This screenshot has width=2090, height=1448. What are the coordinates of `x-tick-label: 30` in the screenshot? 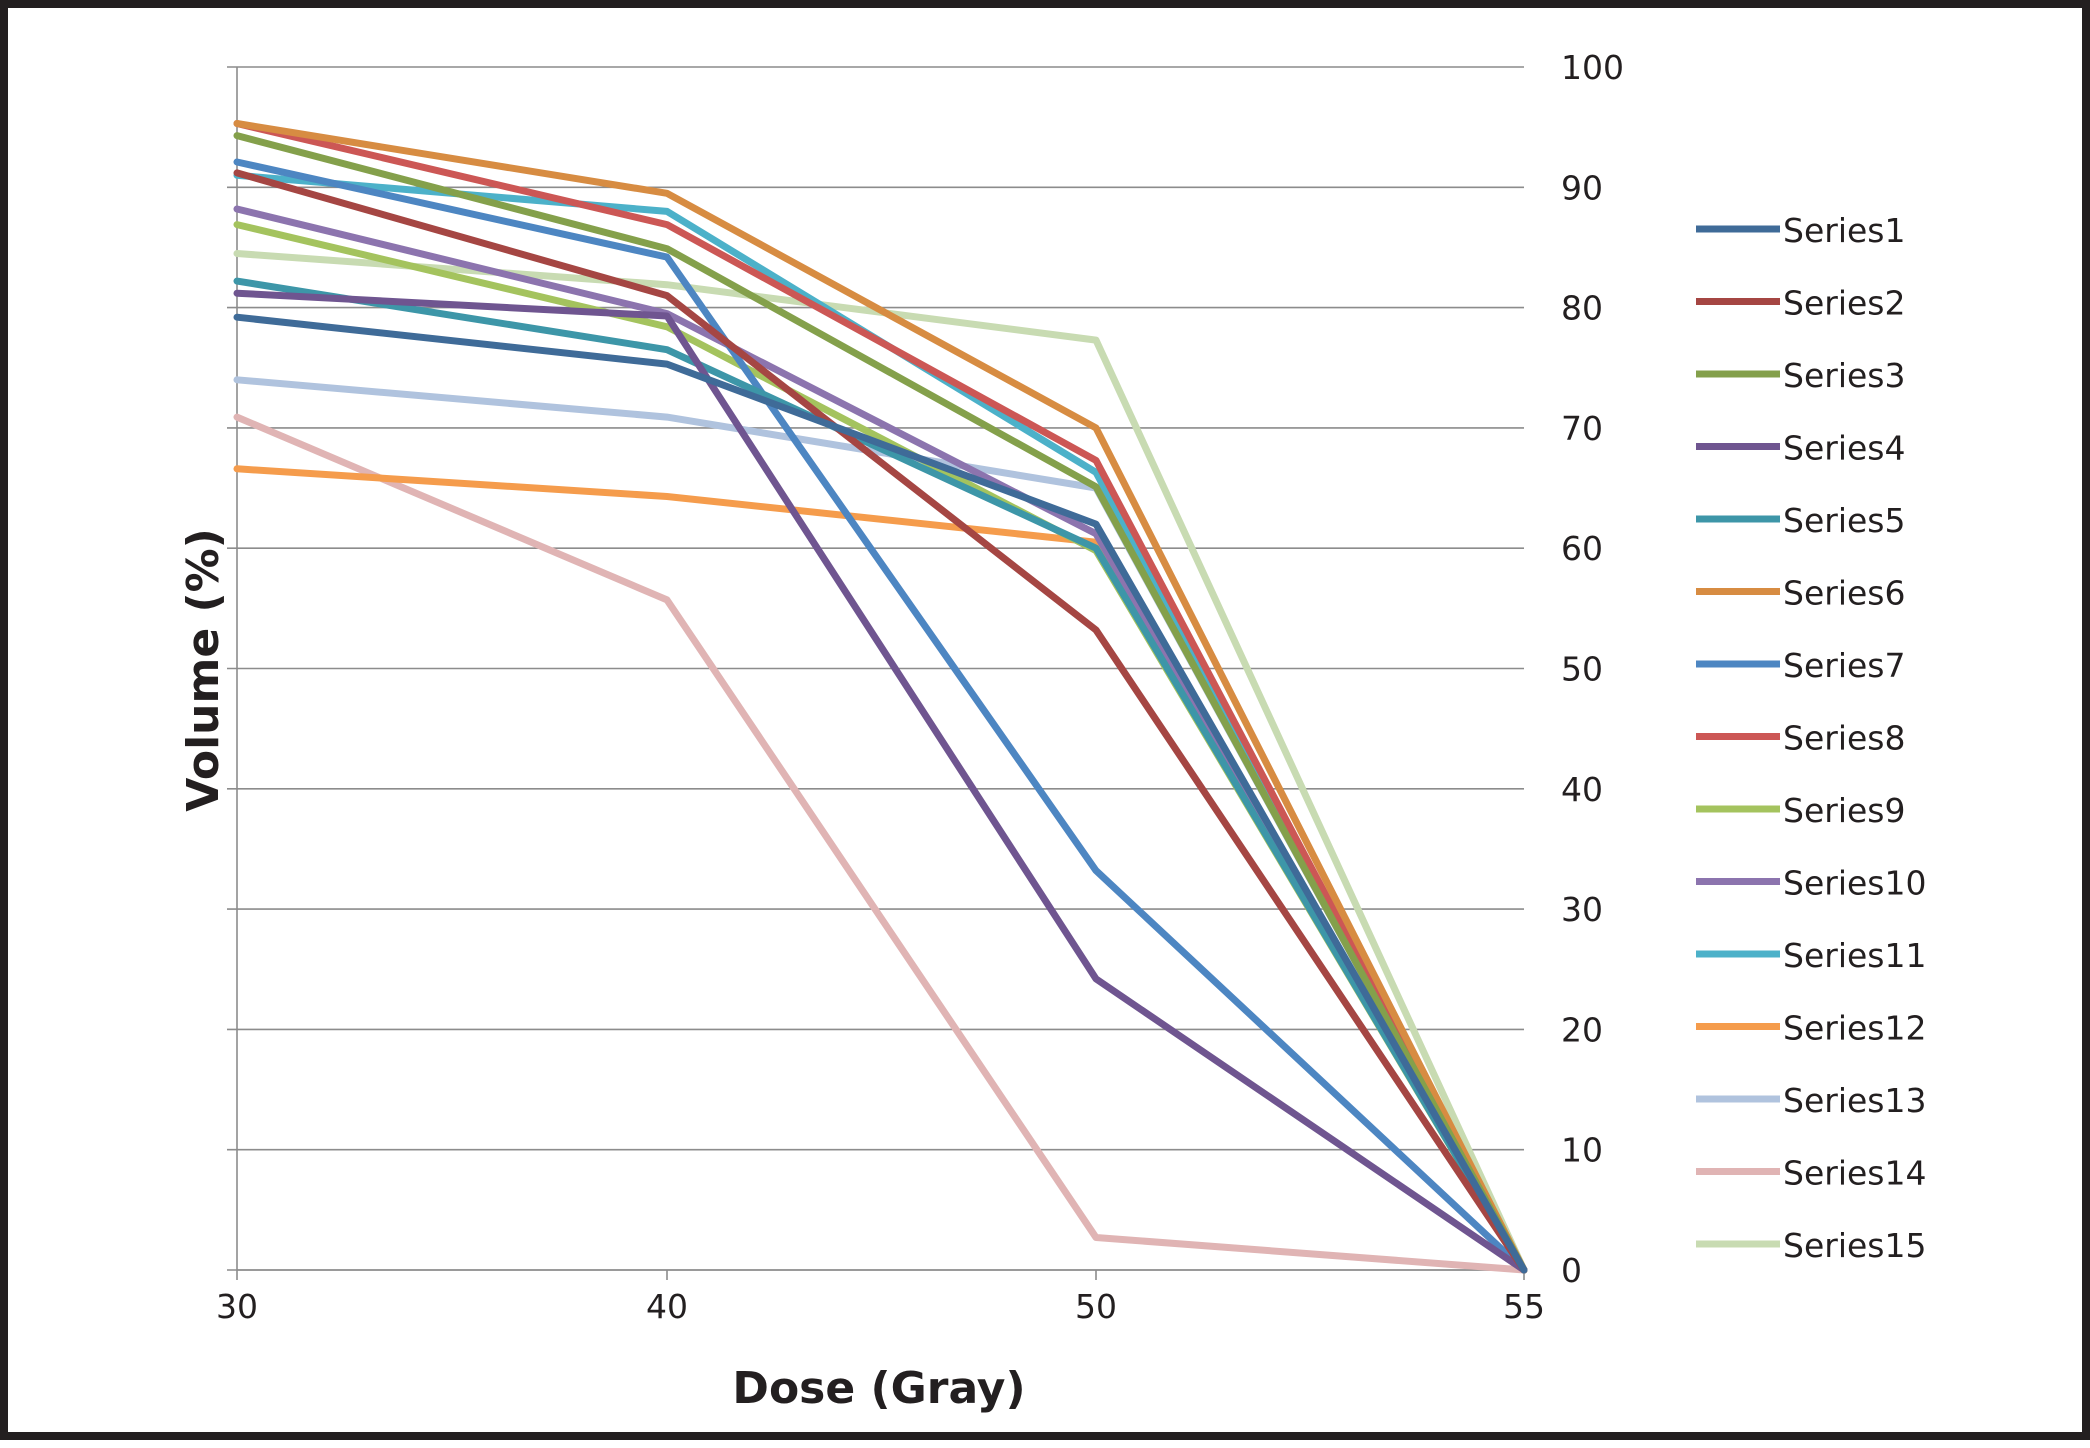 It's located at (237, 1306).